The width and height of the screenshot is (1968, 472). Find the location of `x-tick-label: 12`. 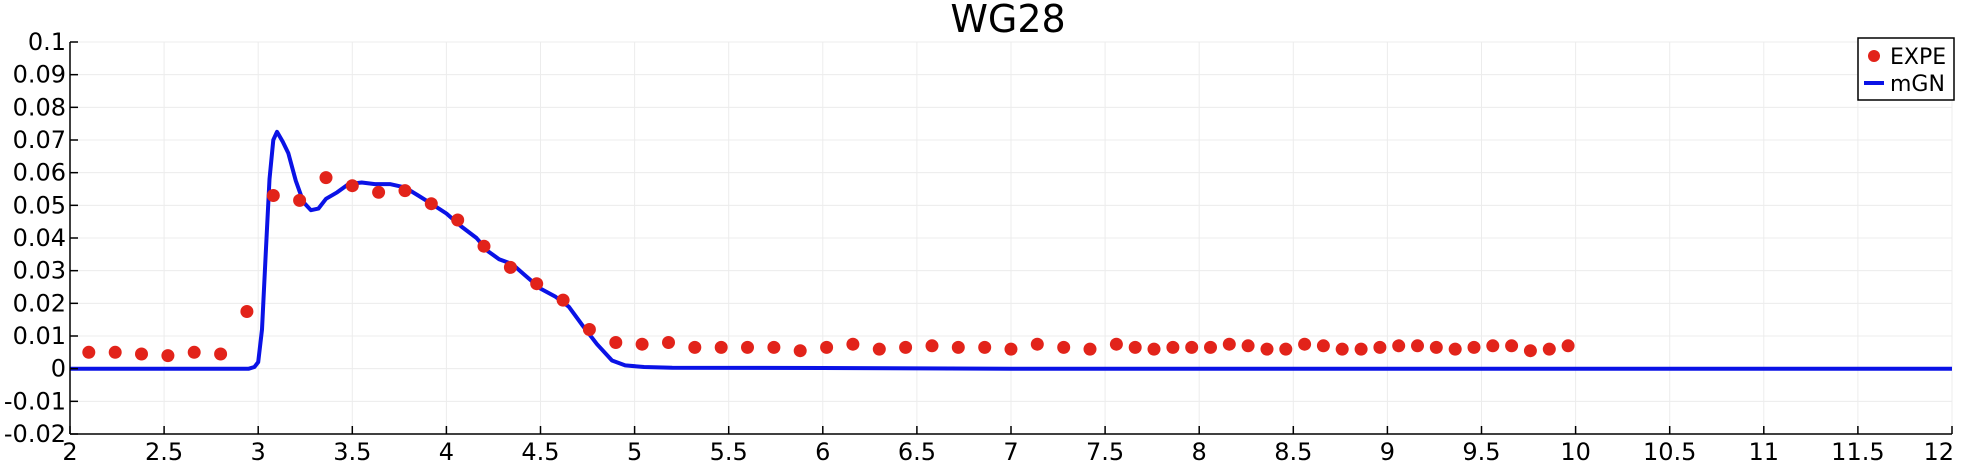

x-tick-label: 12 is located at coordinates (1938, 452).